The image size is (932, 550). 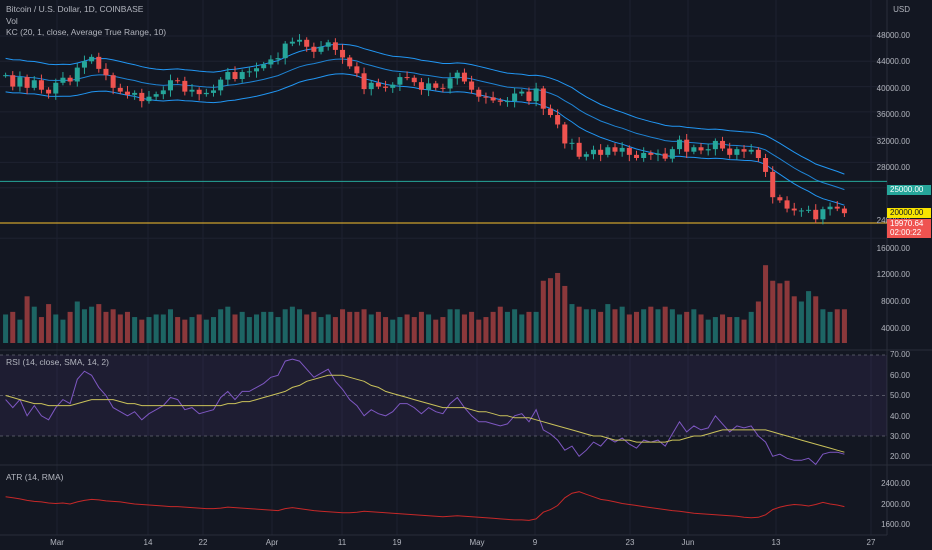 I want to click on price-tick: 48000.00, so click(x=893, y=35).